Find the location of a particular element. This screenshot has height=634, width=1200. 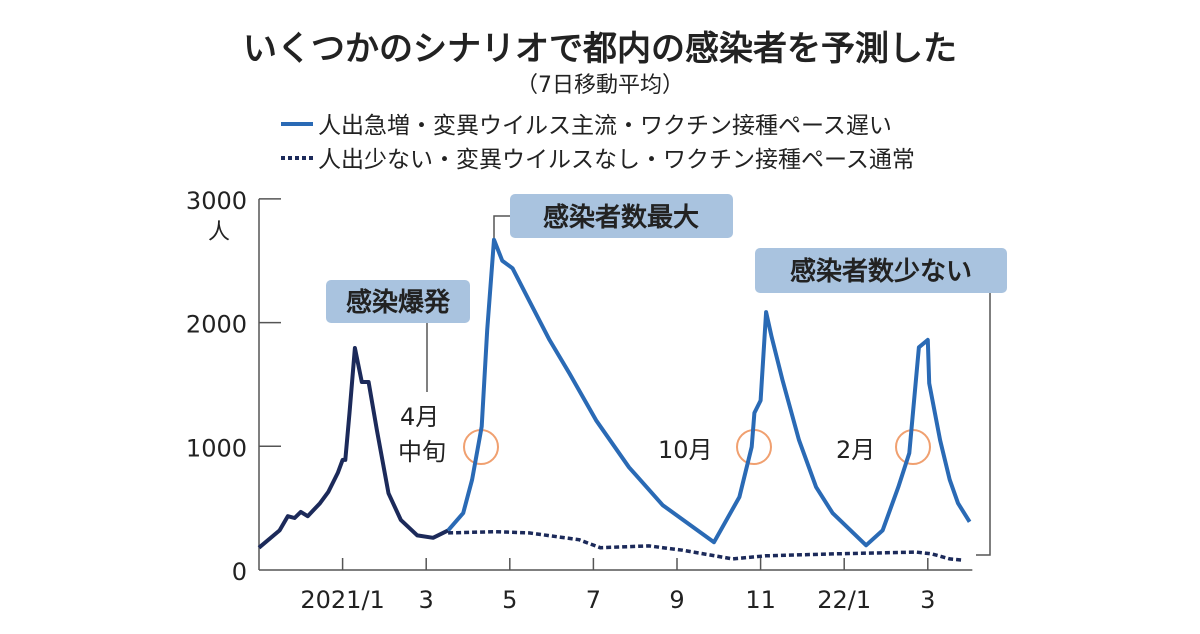

x-tick-label: 7 is located at coordinates (593, 600).